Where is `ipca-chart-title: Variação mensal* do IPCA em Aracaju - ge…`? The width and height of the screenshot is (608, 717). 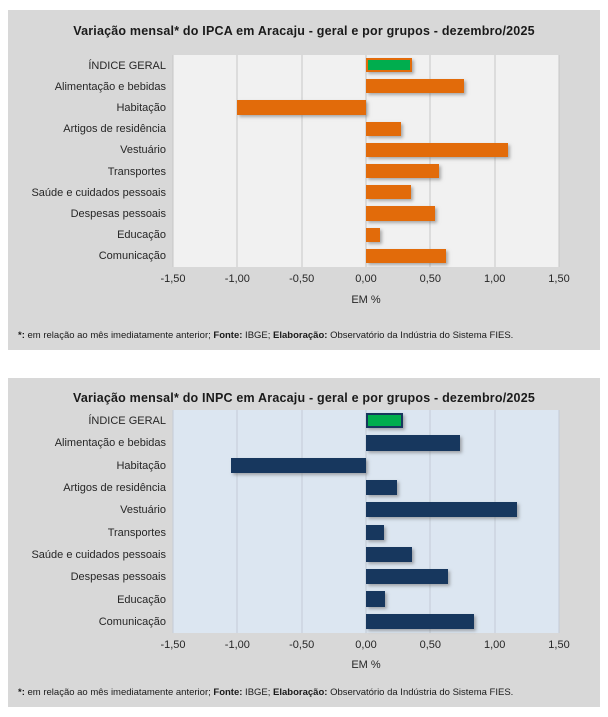 ipca-chart-title: Variação mensal* do IPCA em Aracaju - ge… is located at coordinates (304, 31).